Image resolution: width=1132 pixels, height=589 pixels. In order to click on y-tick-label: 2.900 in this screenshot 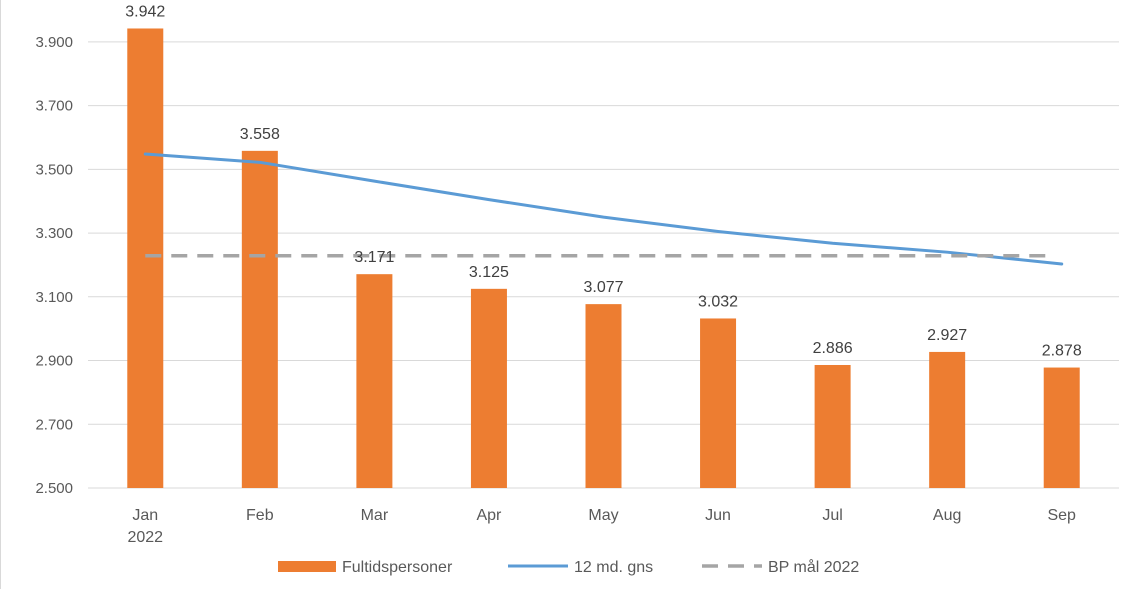, I will do `click(54, 361)`.